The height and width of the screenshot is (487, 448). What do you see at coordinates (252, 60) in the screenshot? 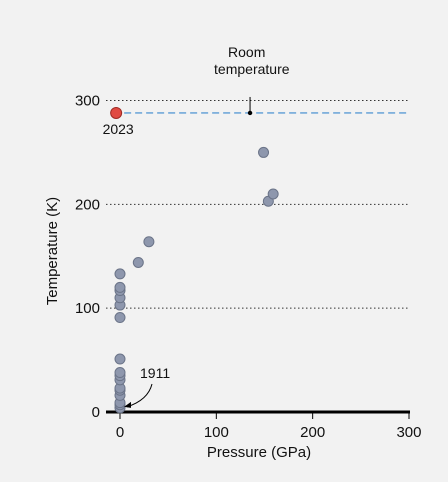
I see `reference-label: Room temperature` at bounding box center [252, 60].